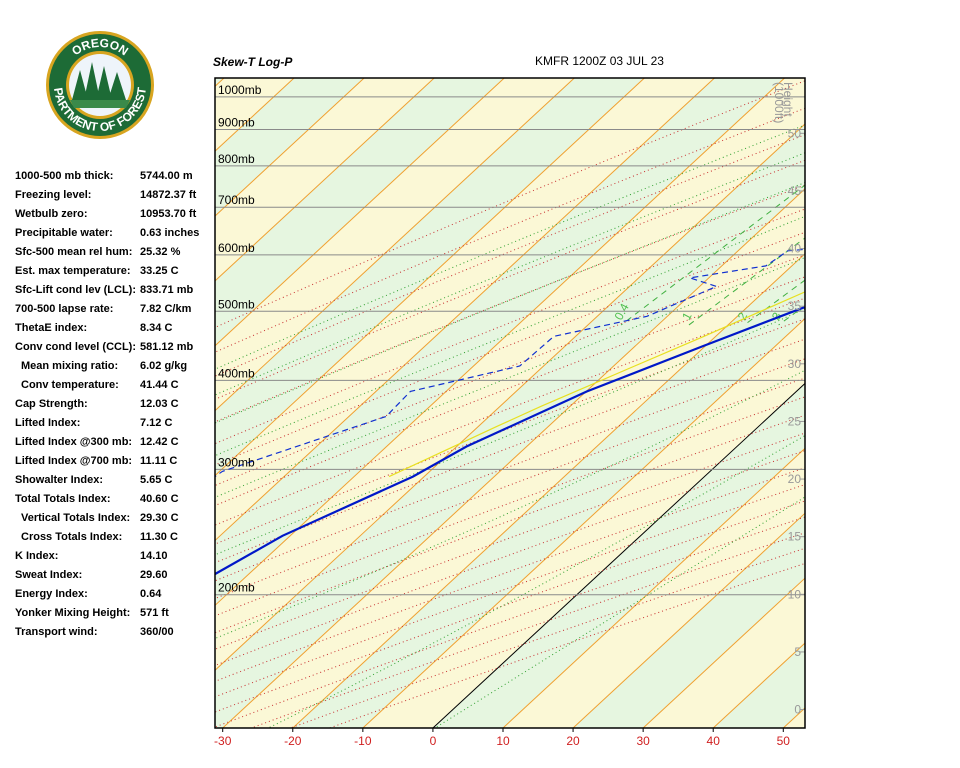 This screenshot has width=960, height=768. What do you see at coordinates (236, 248) in the screenshot?
I see `y-tick-label: 600mb` at bounding box center [236, 248].